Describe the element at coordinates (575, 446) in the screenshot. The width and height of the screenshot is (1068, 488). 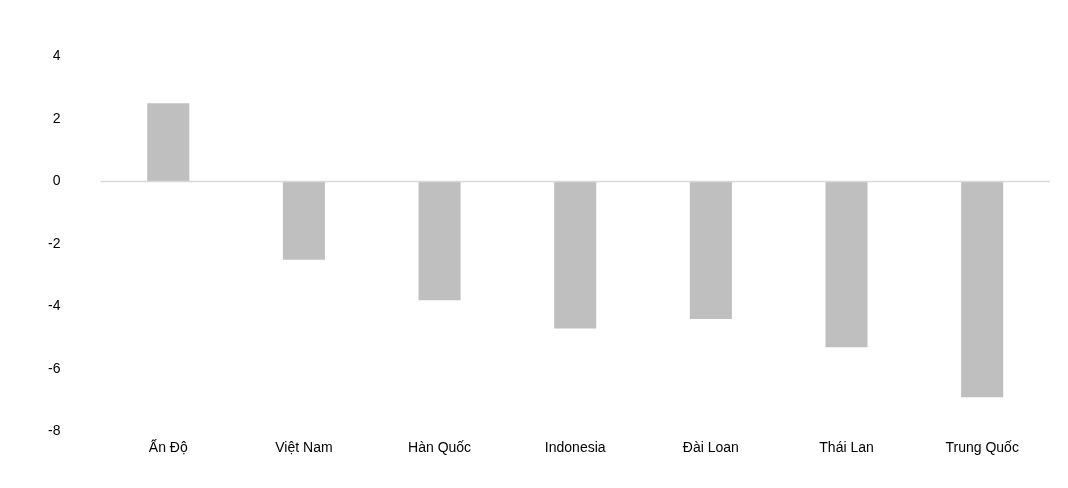
I see `x-tick-label: Indonesia` at that location.